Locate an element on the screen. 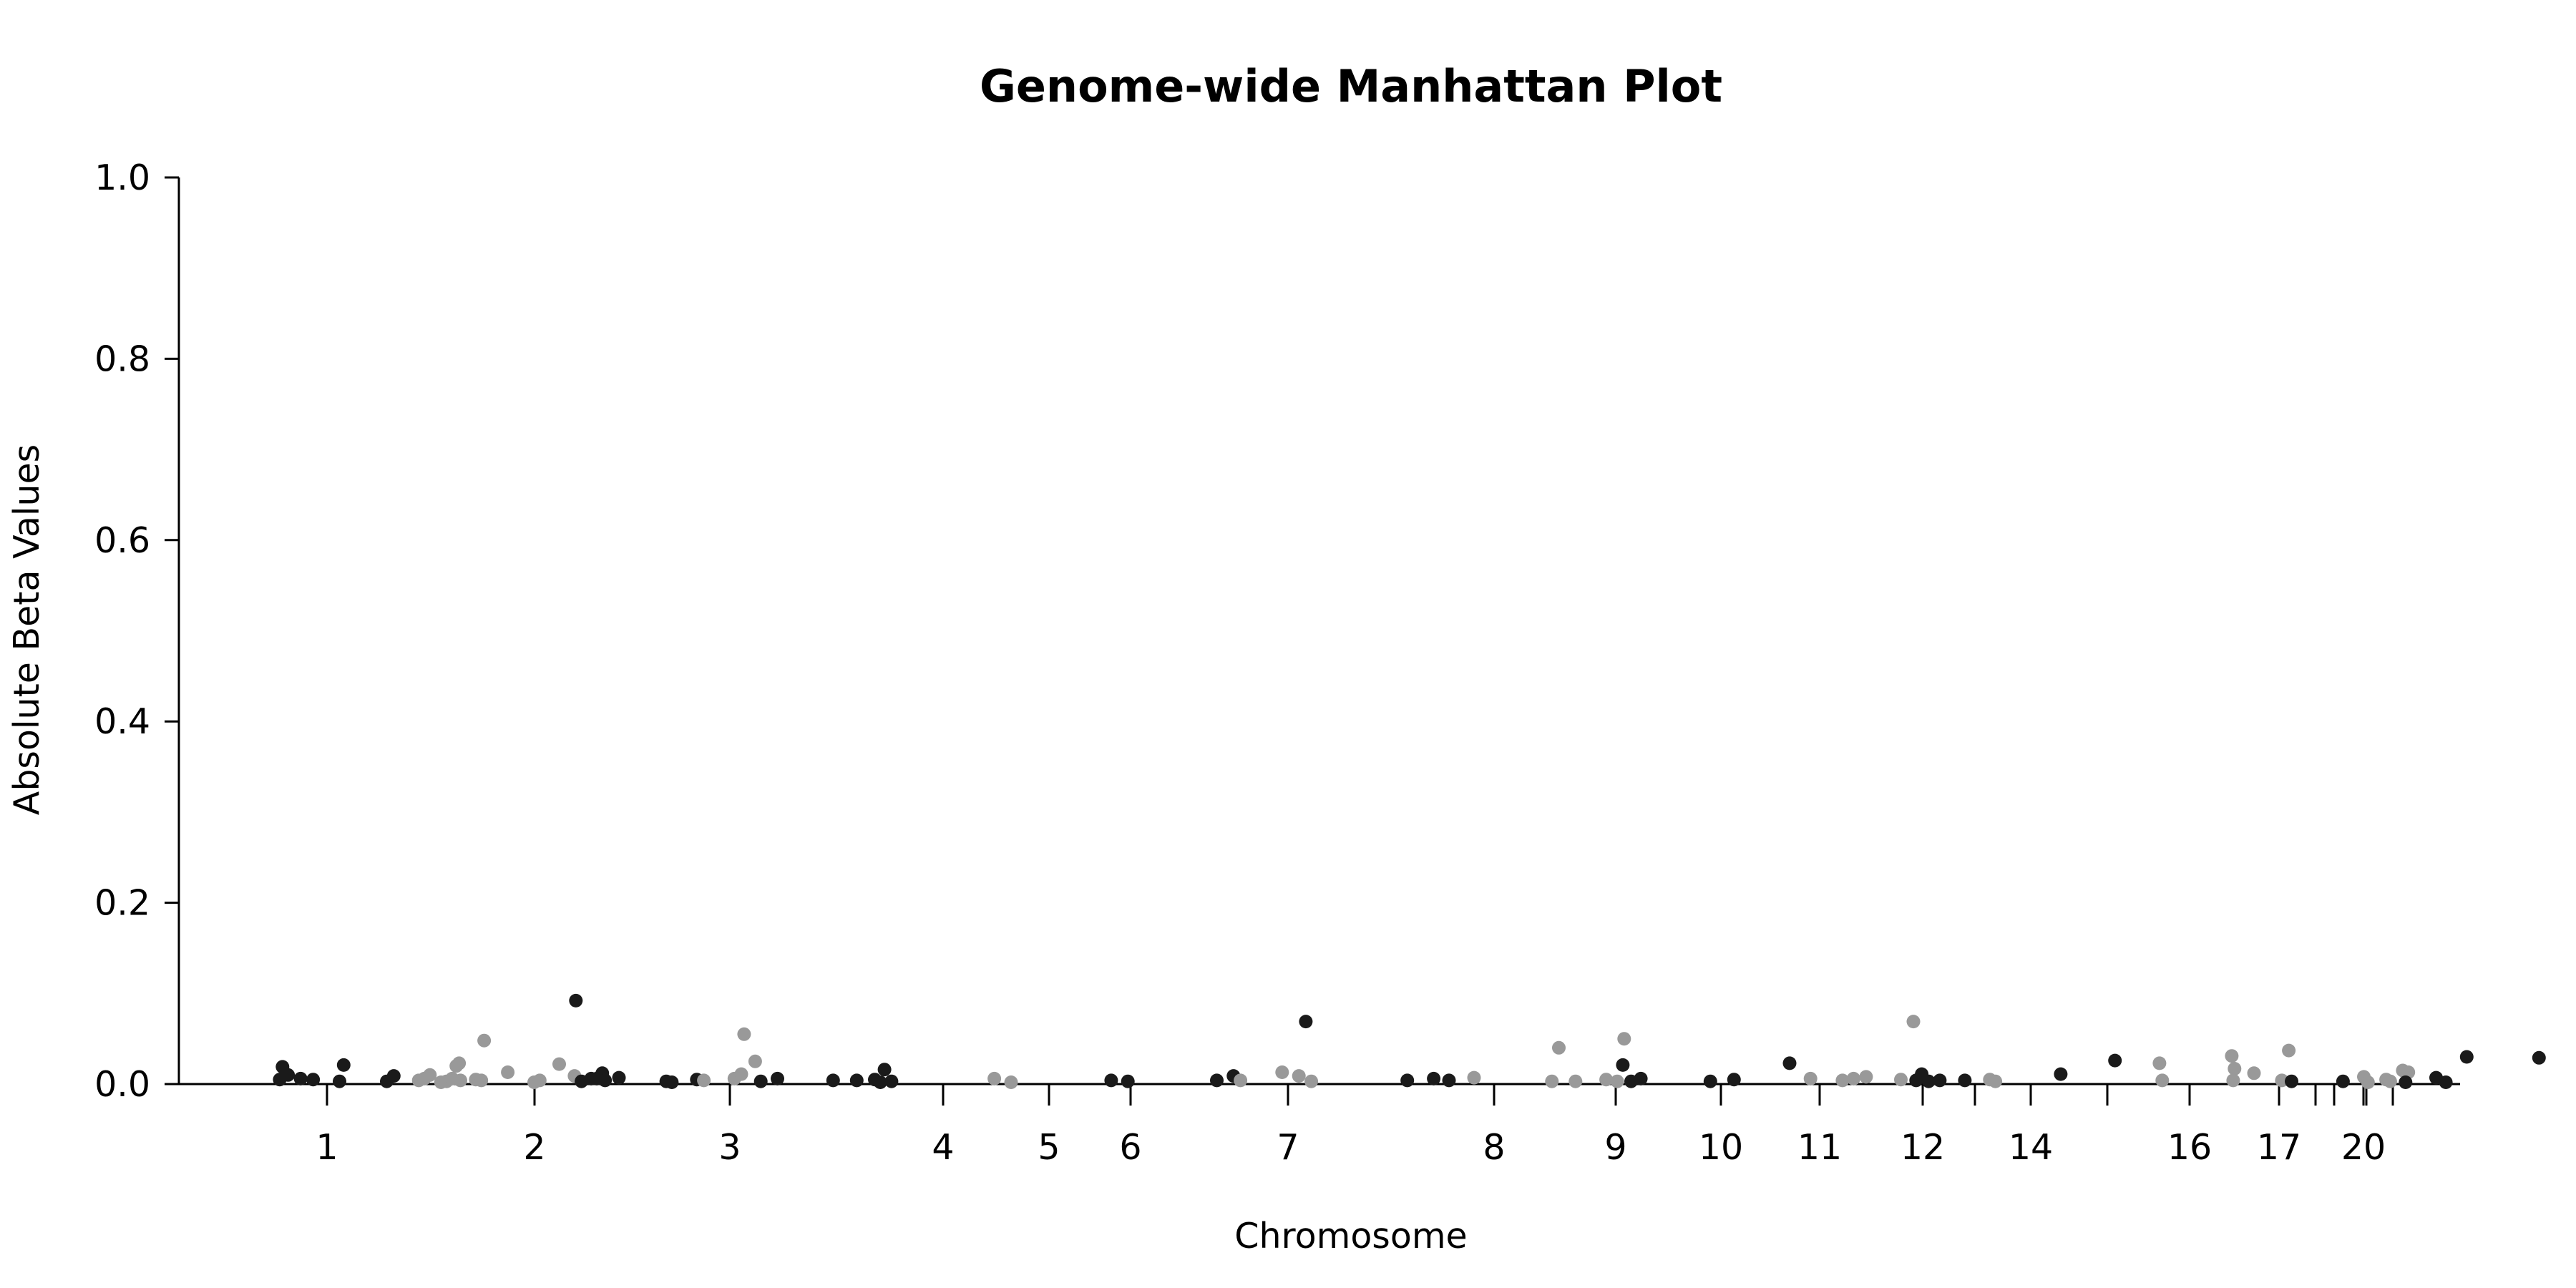 This screenshot has height=1288, width=2576. x-tick-label-chr11: 11 is located at coordinates (1819, 1147).